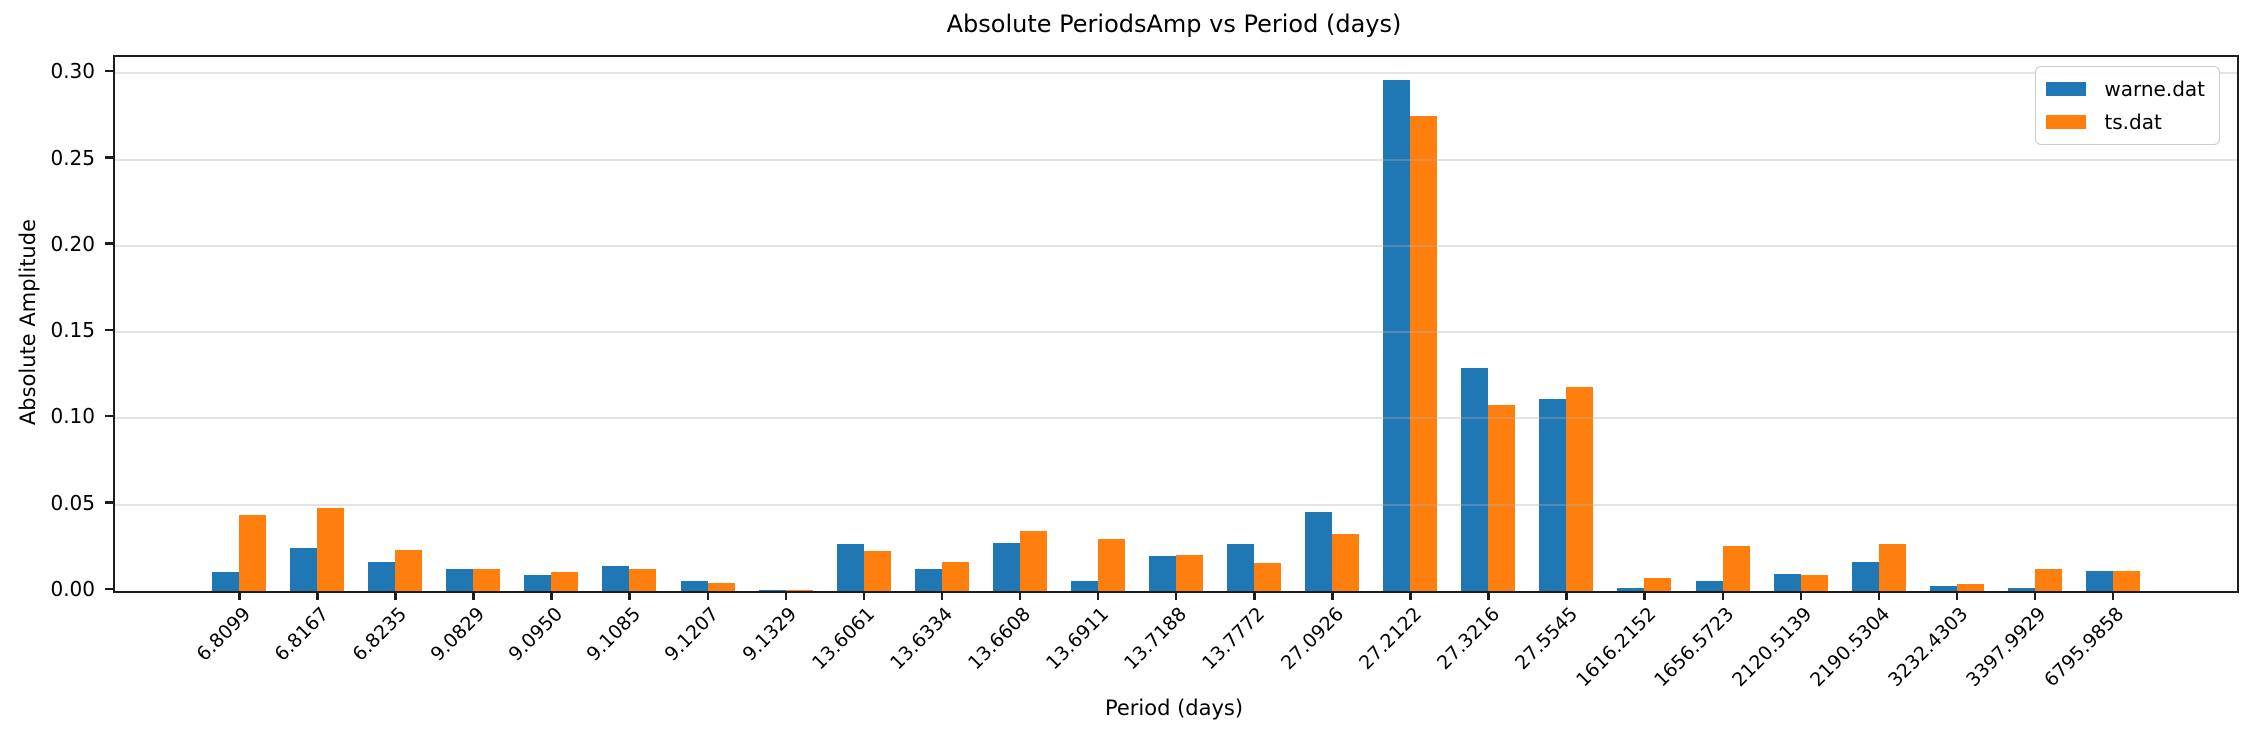 The height and width of the screenshot is (750, 2250). I want to click on bar-ts.dat-27.3216, so click(1502, 497).